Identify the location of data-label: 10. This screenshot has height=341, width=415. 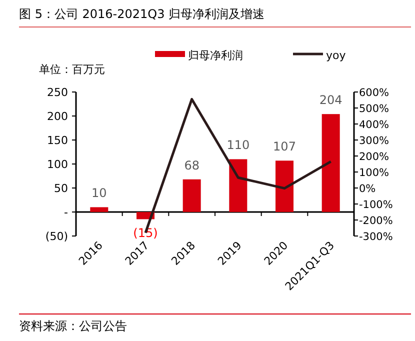
(99, 193).